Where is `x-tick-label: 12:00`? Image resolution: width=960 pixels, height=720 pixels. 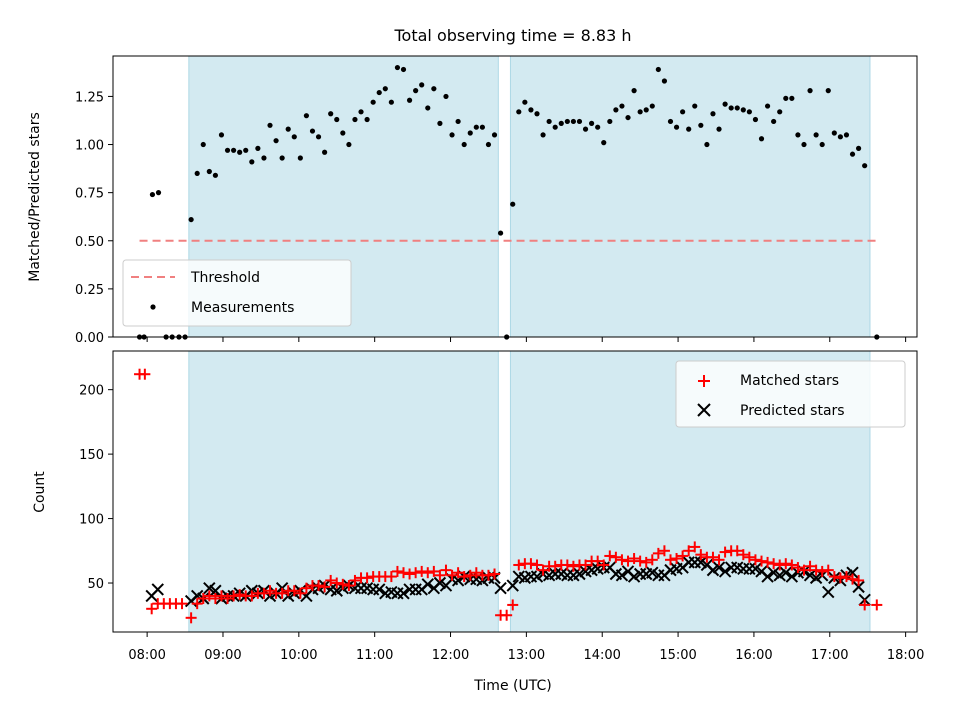
x-tick-label: 12:00 is located at coordinates (450, 655).